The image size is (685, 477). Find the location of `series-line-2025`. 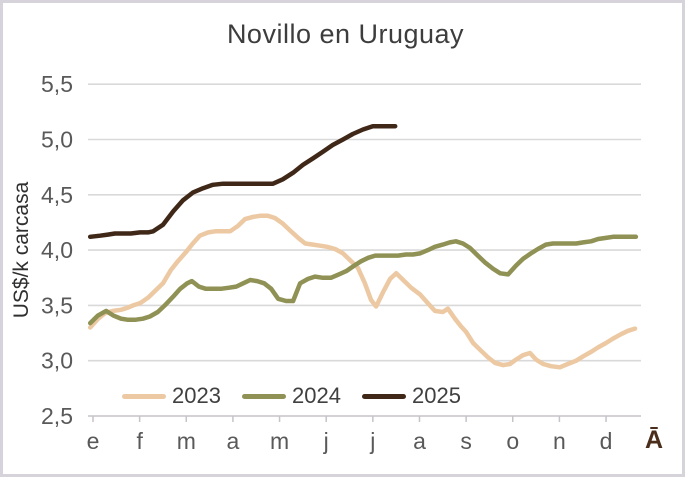

series-line-2025 is located at coordinates (242, 181).